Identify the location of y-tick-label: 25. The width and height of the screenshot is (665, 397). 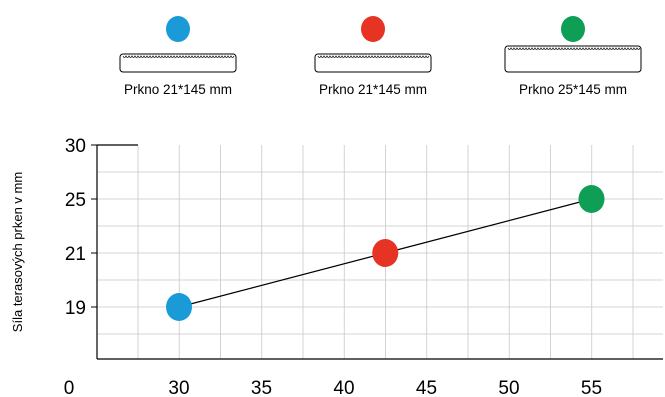
(75, 200).